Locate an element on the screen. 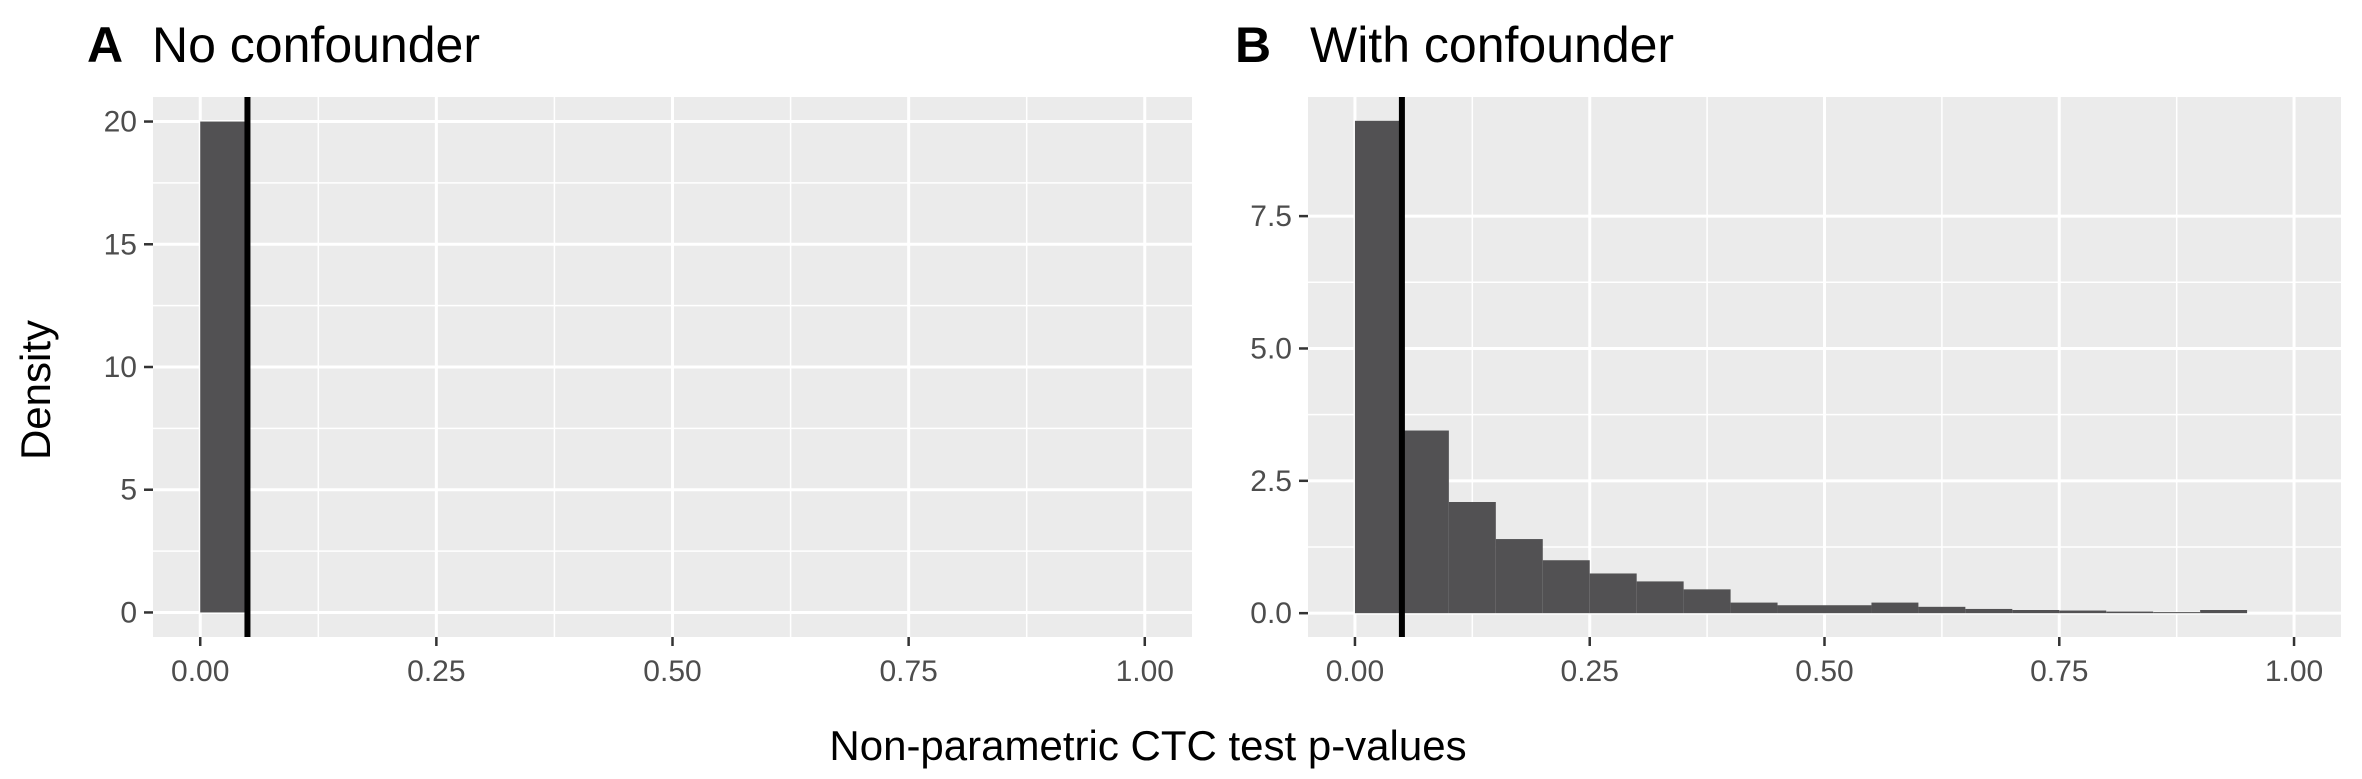 The width and height of the screenshot is (2362, 779). y-tick-label: 10 is located at coordinates (120, 367).